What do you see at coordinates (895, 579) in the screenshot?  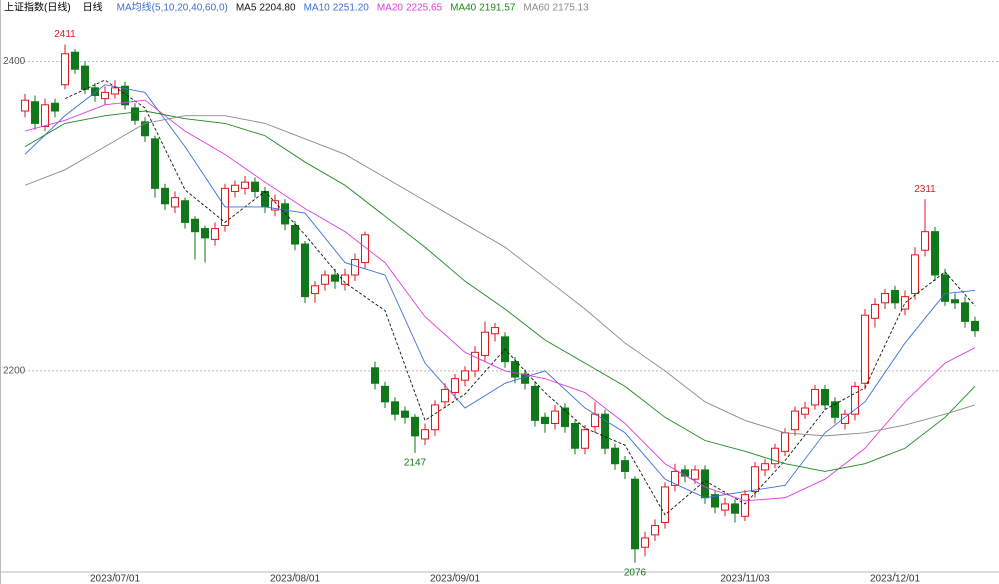 I see `x-tick-label: 2023/12/01` at bounding box center [895, 579].